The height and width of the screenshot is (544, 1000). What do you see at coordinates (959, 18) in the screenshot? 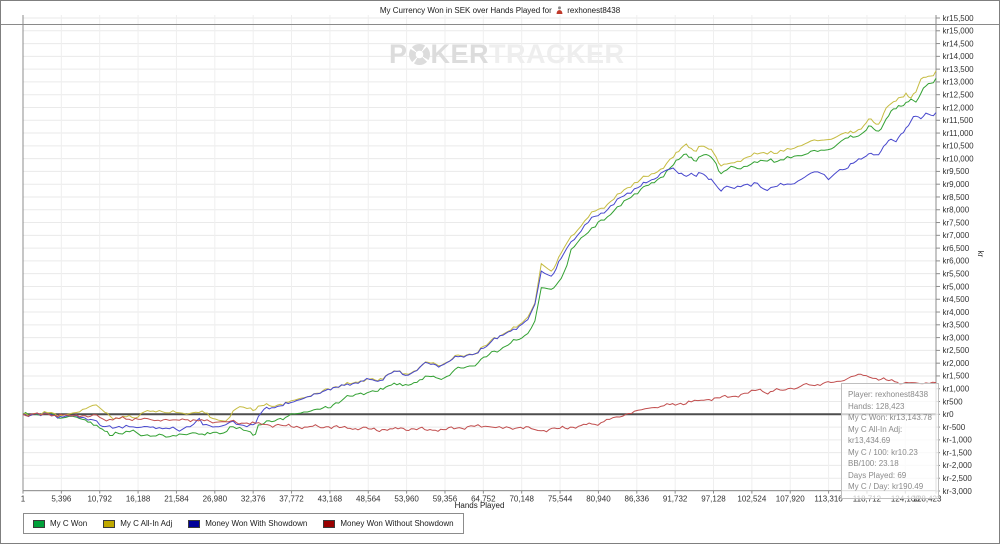
I see `svg-text: kr15,500` at bounding box center [959, 18].